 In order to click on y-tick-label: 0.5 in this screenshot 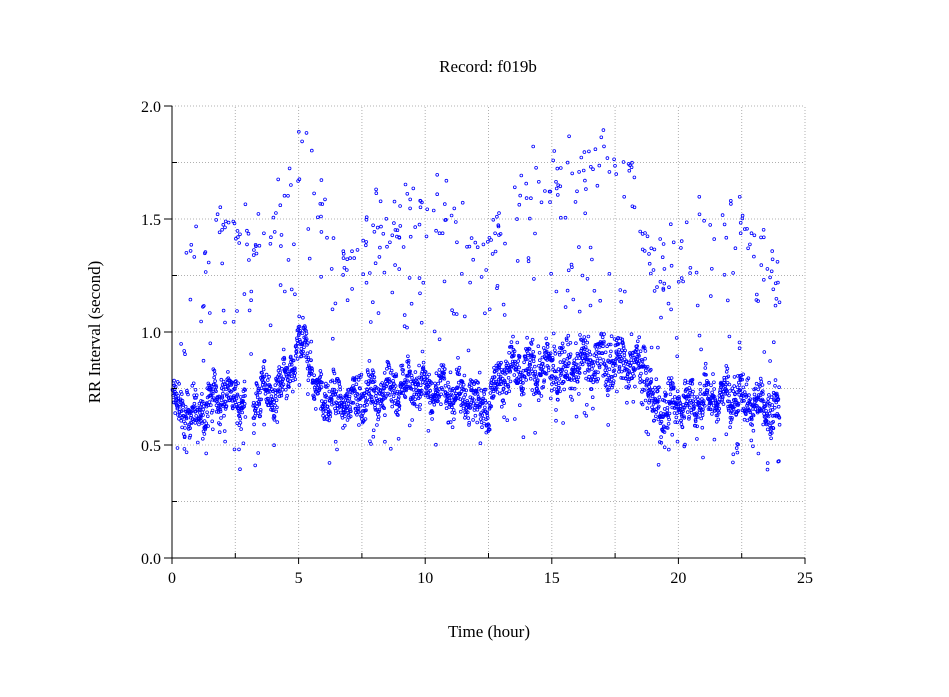, I will do `click(151, 446)`.